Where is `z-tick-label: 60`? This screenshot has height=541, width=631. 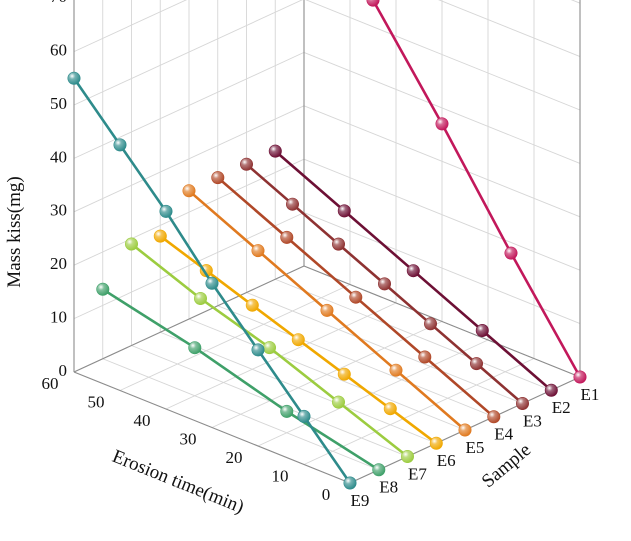
z-tick-label: 60 is located at coordinates (58, 50).